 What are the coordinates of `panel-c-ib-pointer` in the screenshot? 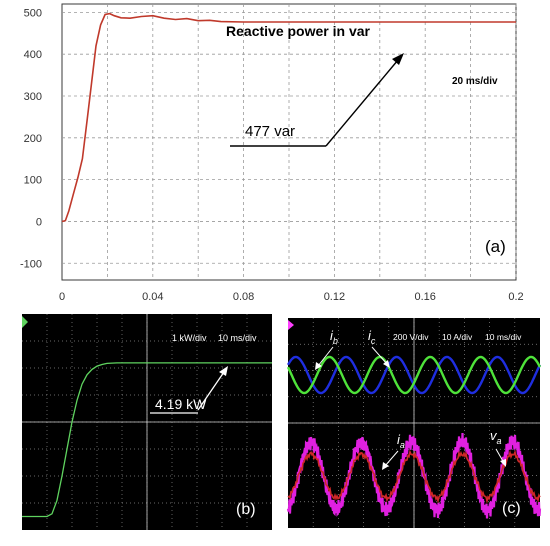 It's located at (325, 356).